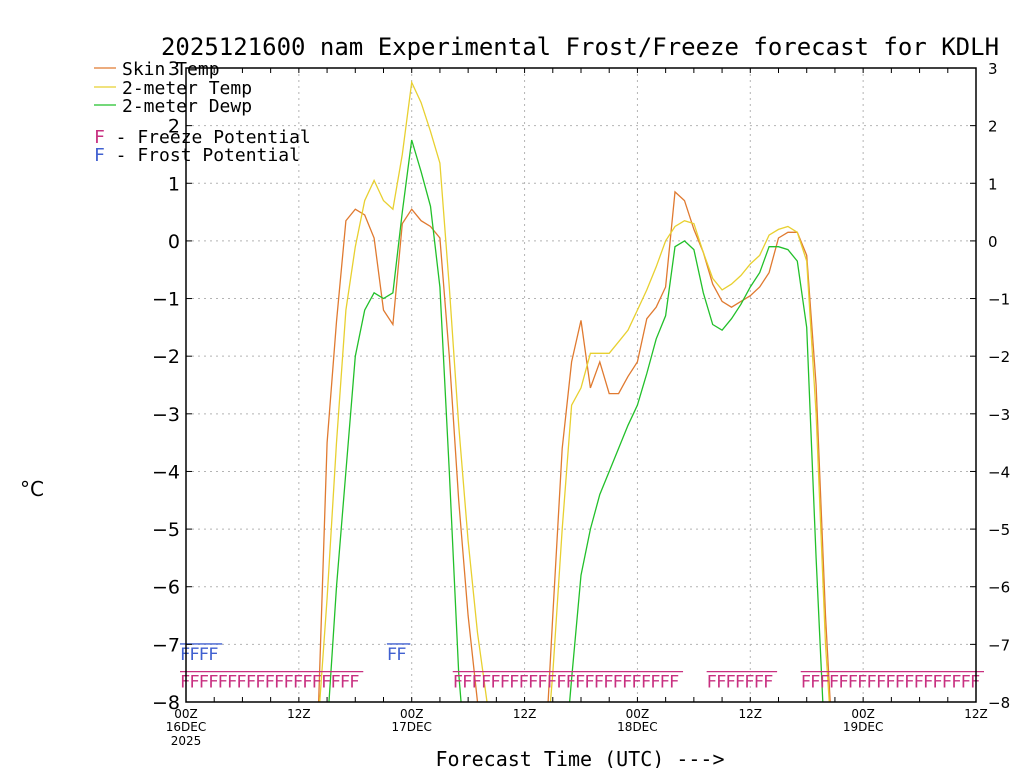  Describe the element at coordinates (993, 69) in the screenshot. I see `y-tick-label-right: 3` at that location.